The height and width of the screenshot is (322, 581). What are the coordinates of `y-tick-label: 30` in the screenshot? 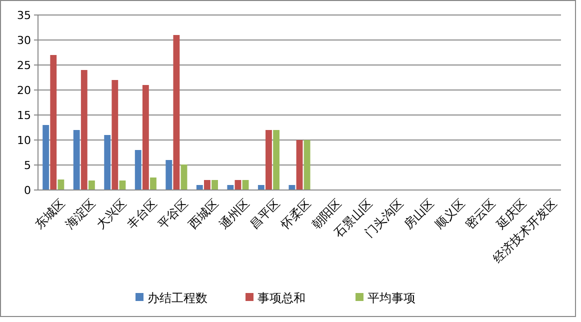 It's located at (24, 40).